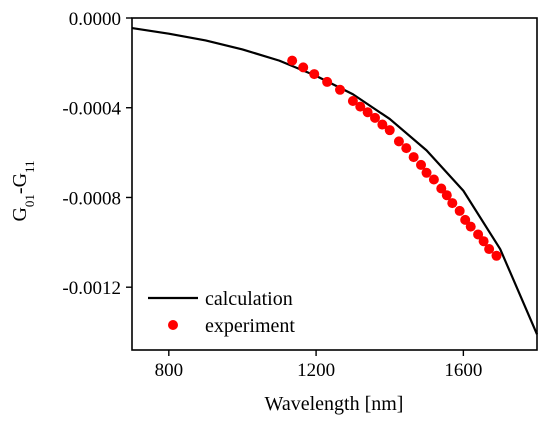 The width and height of the screenshot is (550, 421). I want to click on y-tick-label: -0.0008, so click(91, 198).